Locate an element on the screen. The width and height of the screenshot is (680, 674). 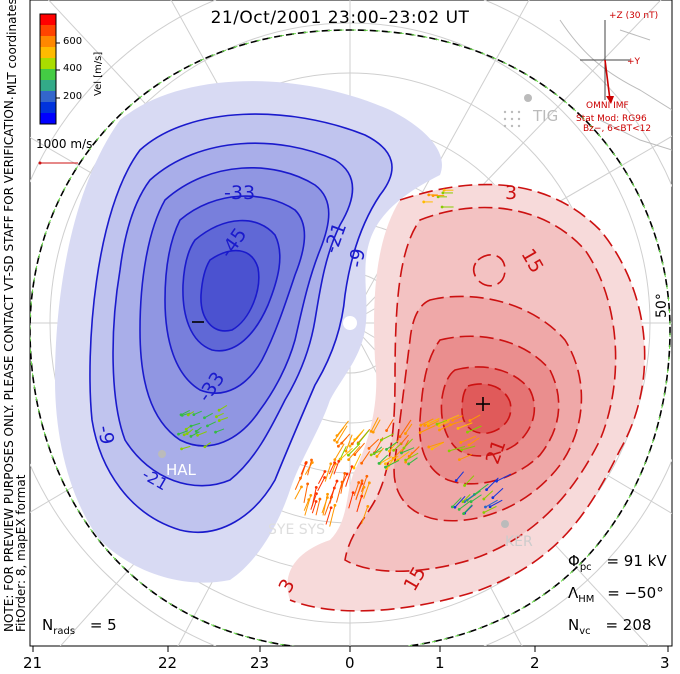
magnetic-pole is located at coordinates (350, 323).